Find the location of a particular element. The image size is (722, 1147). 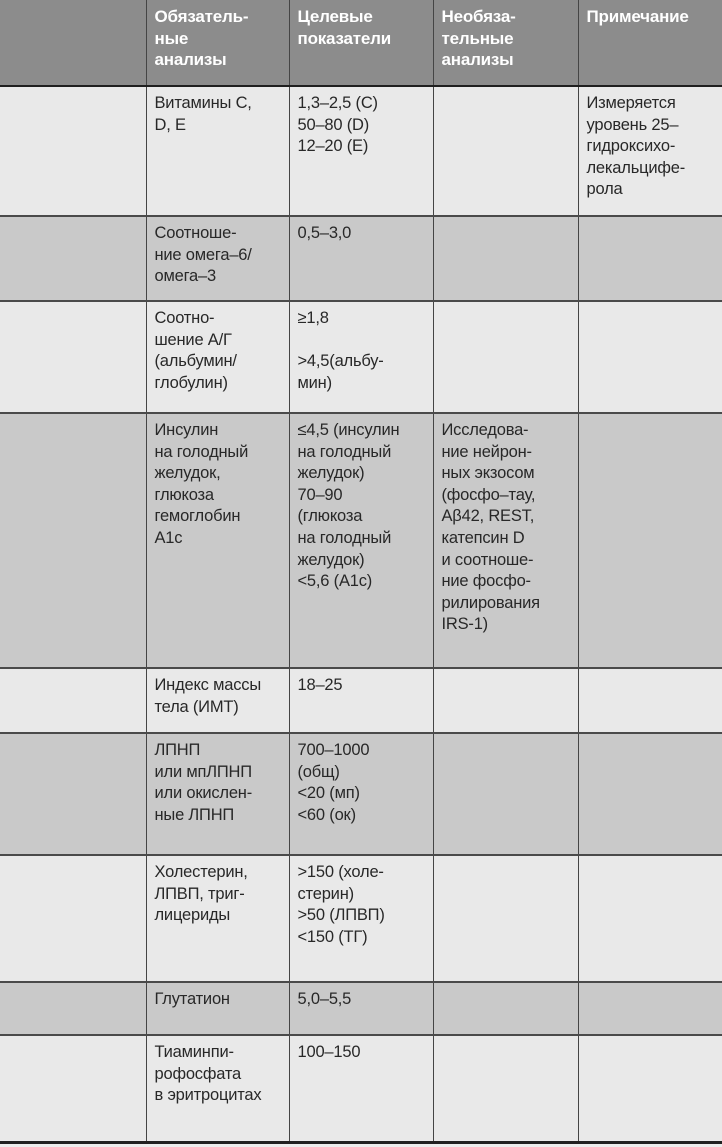

cell-mandatory: Соотно- шение А/Г (альбумин/ глобулин) is located at coordinates (217, 357).